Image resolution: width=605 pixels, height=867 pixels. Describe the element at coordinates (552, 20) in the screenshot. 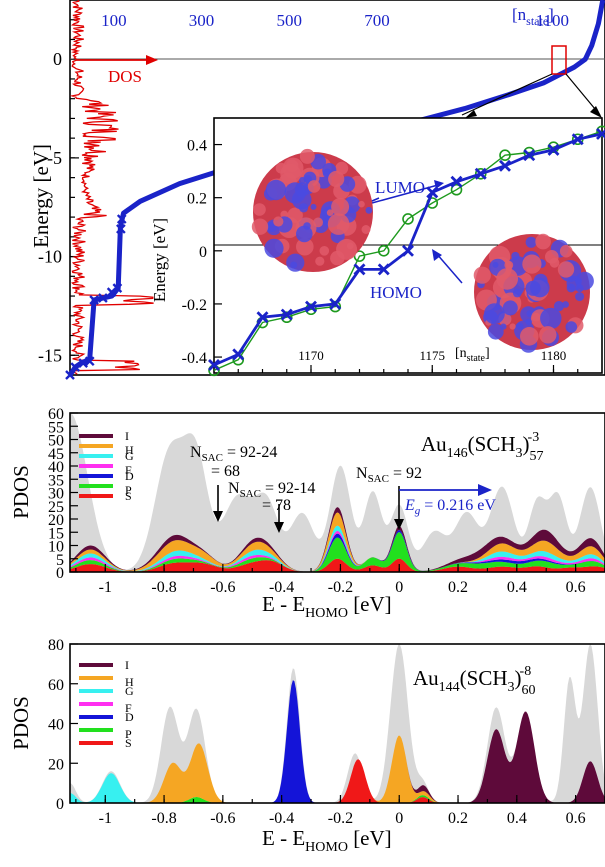

I see `panel-a-top-tick-label: 1100` at that location.